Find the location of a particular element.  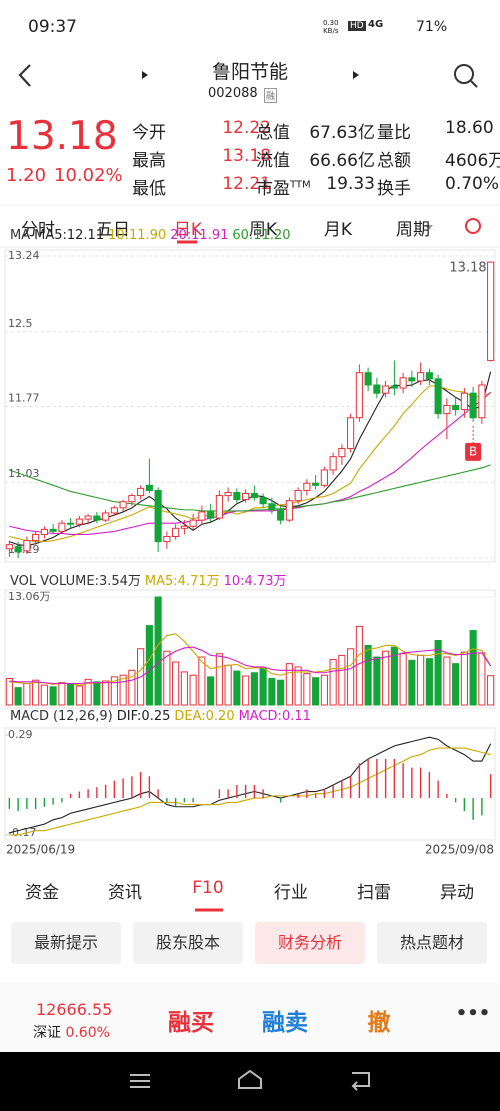

field-label: 总值 is located at coordinates (273, 133).